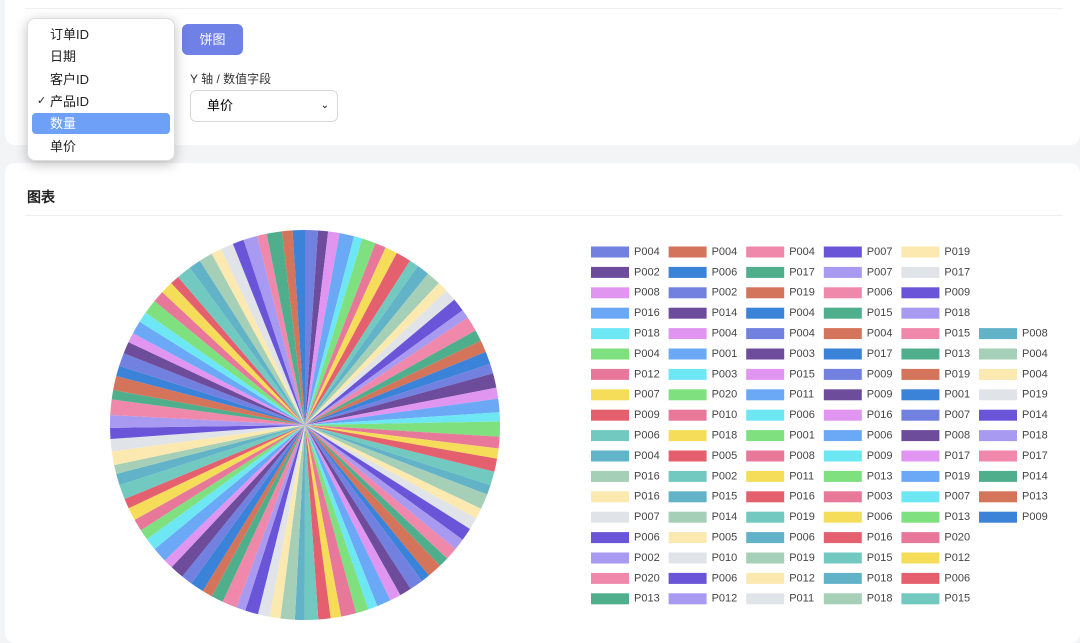 Image resolution: width=1080 pixels, height=643 pixels. Describe the element at coordinates (264, 106) in the screenshot. I see `y-field-select: 单价 ⌄` at that location.